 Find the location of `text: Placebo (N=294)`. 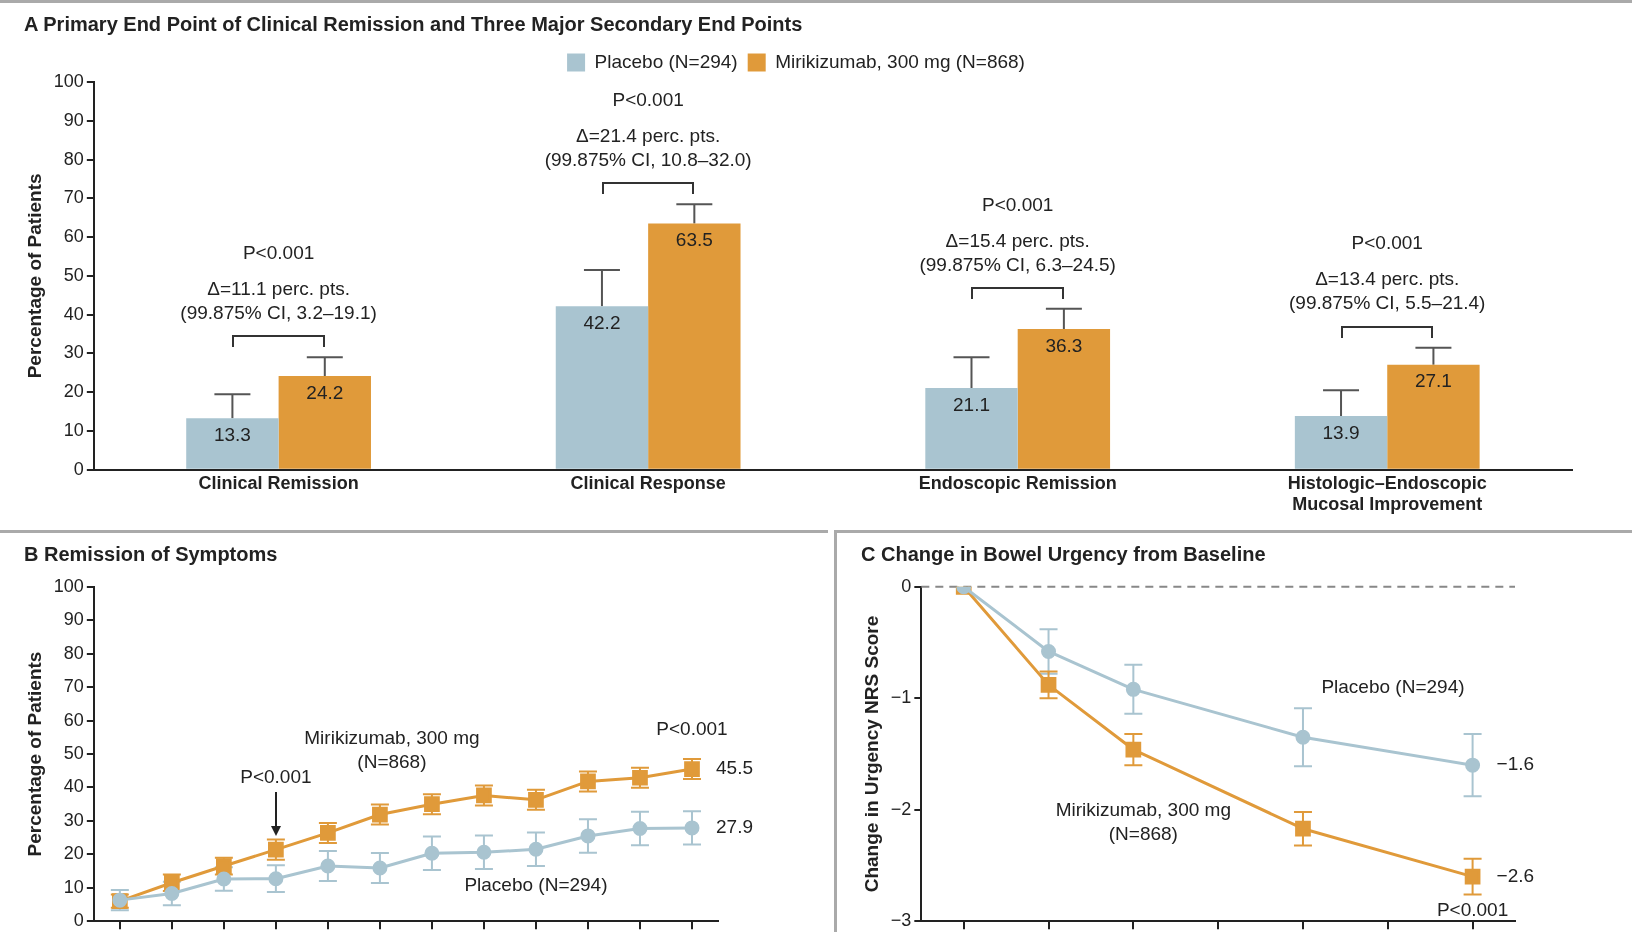

text: Placebo (N=294) is located at coordinates (1393, 687).